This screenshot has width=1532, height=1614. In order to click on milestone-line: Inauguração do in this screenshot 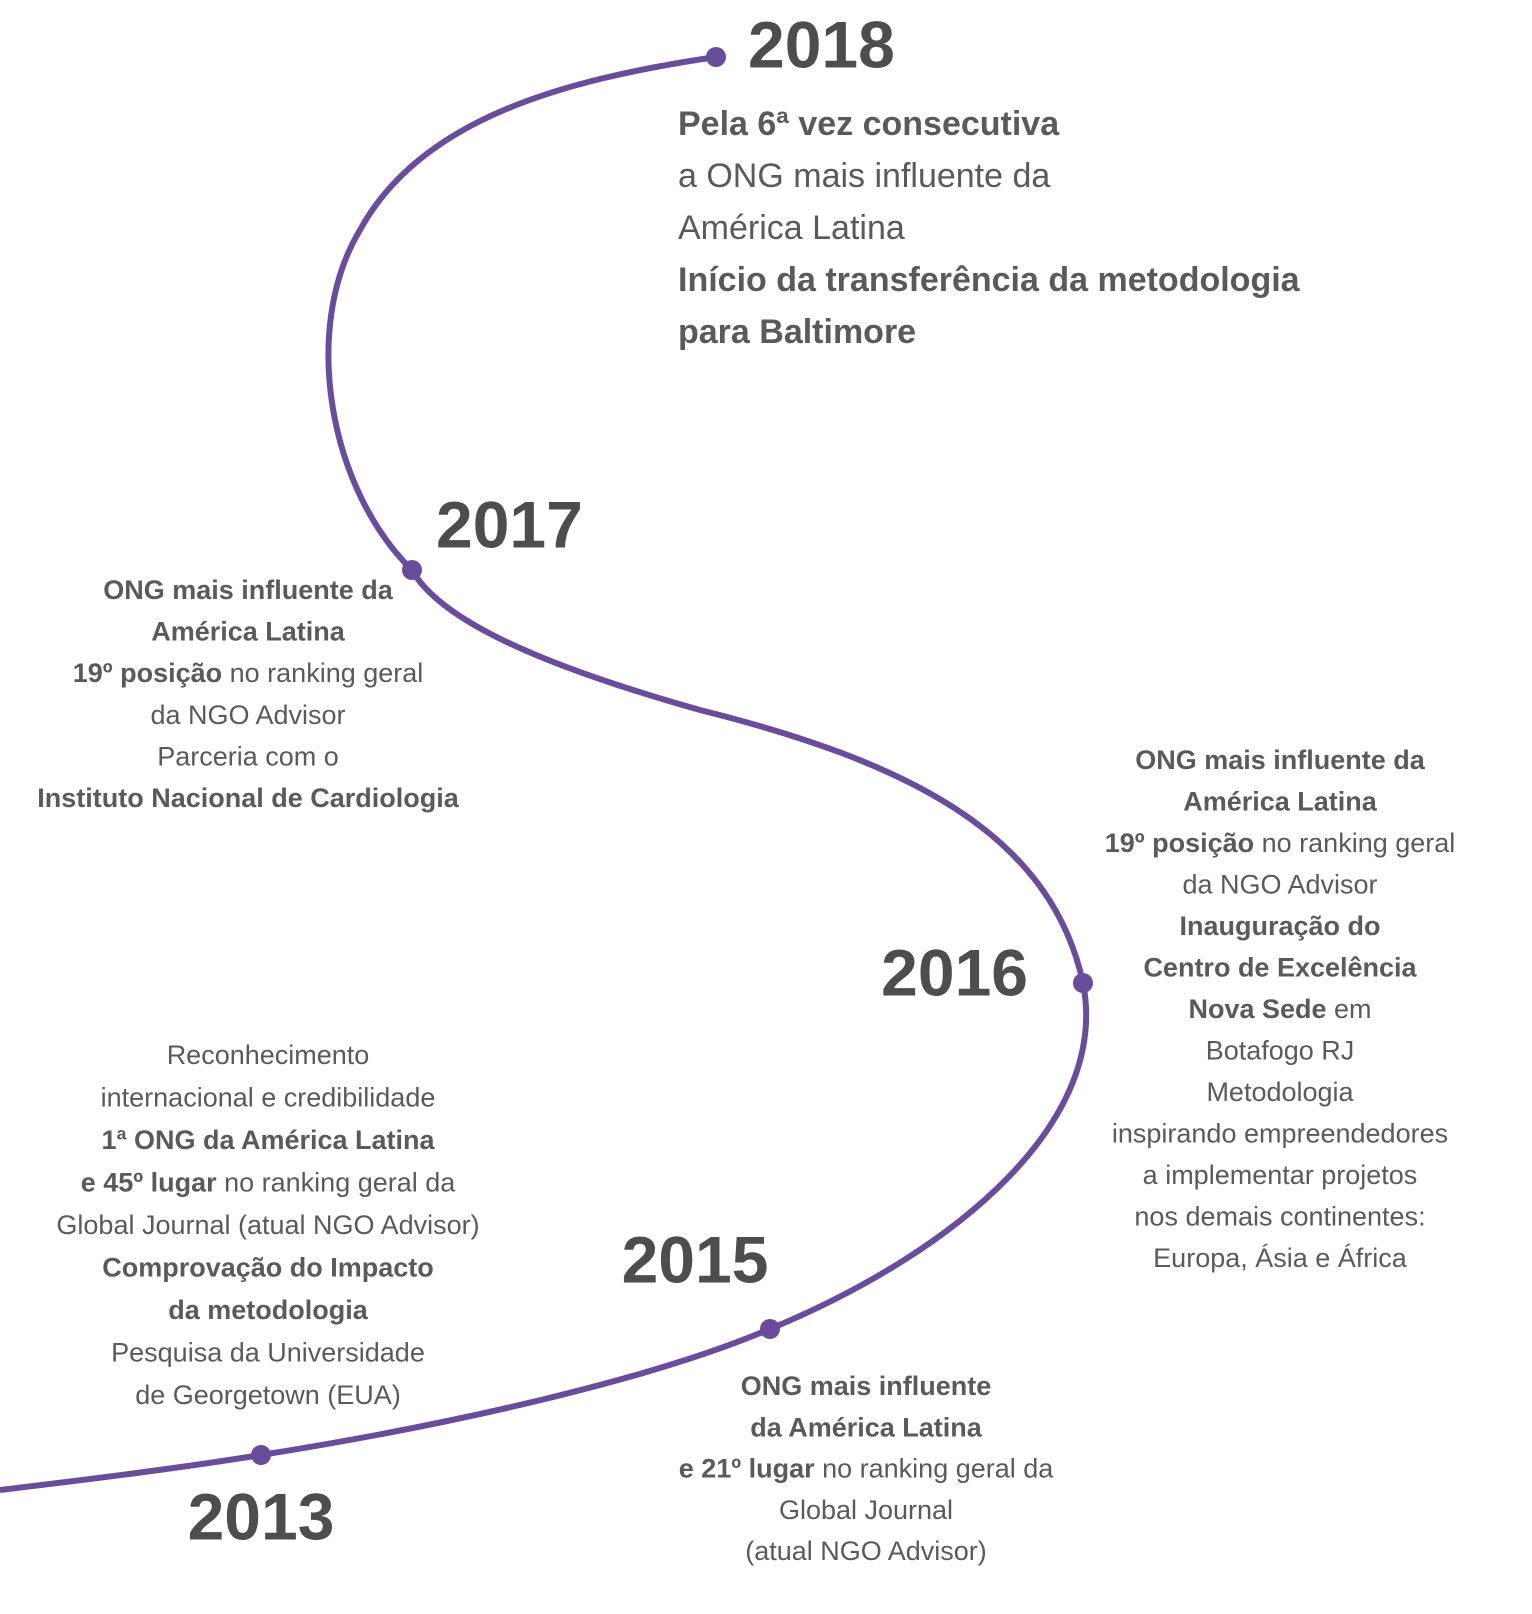, I will do `click(1279, 926)`.